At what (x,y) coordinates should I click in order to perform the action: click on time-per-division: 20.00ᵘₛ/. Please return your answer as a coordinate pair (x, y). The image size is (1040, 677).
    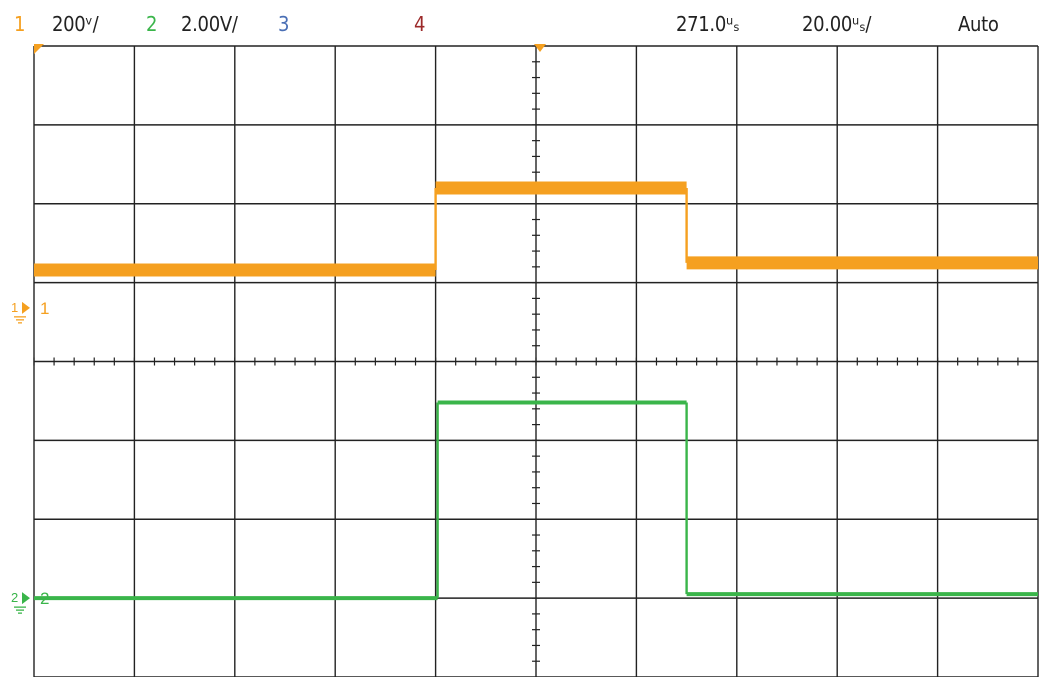
    Looking at the image, I should click on (837, 24).